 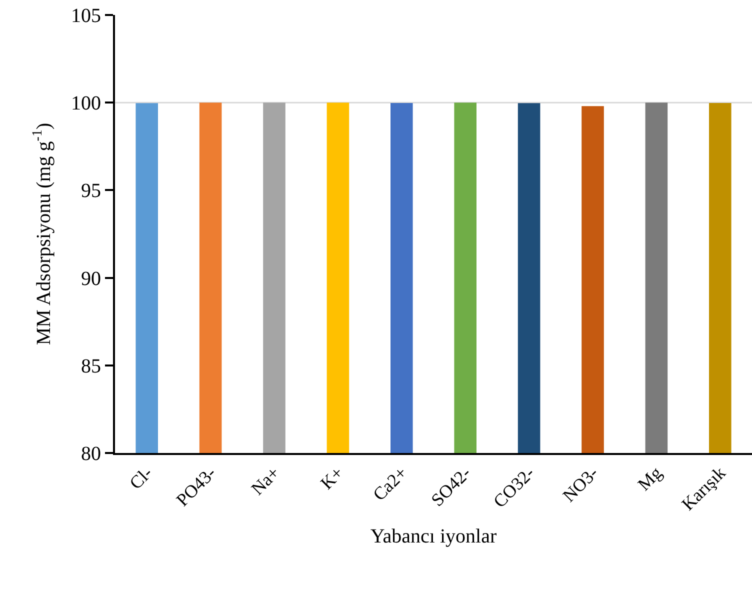 I want to click on x-tick-label: Ca2+, so click(x=390, y=483).